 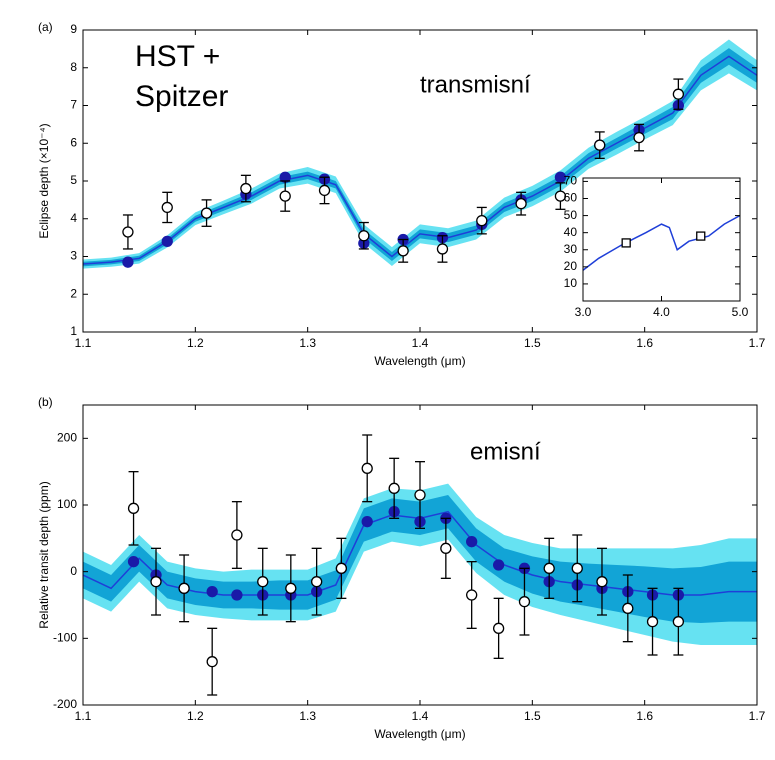 I want to click on annotation: HST +, so click(x=177, y=56).